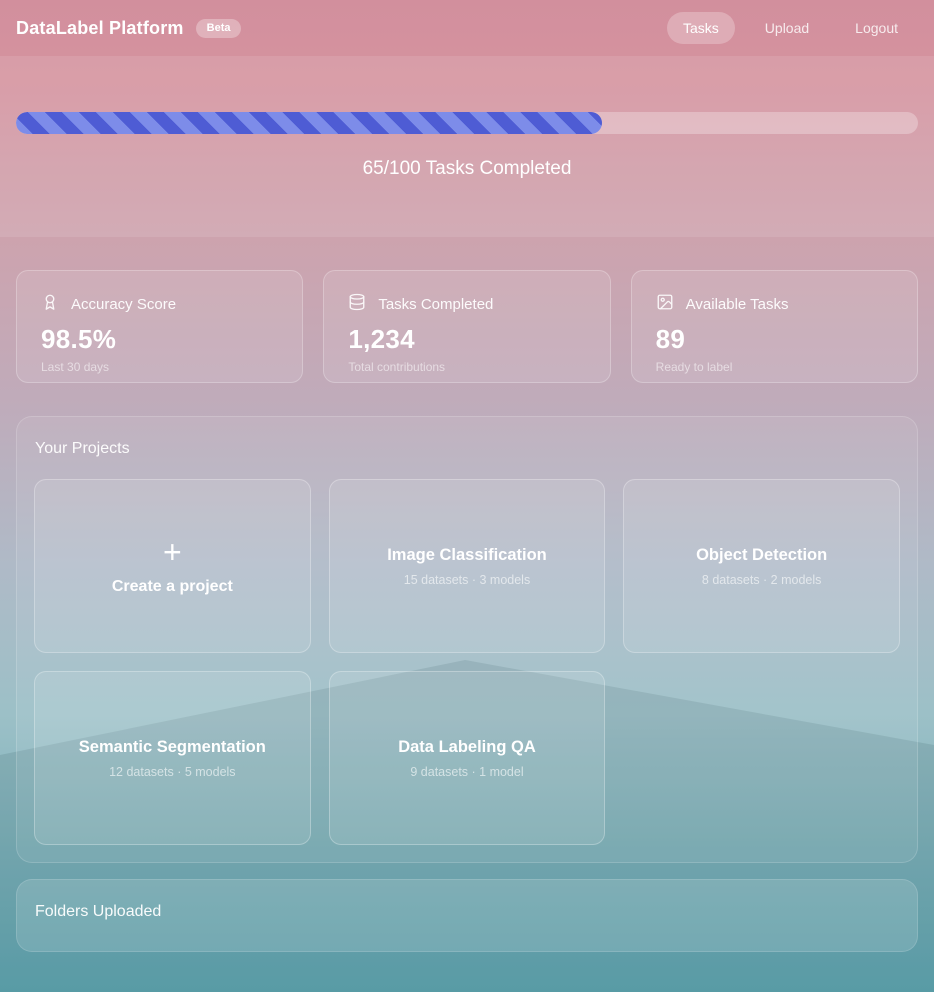 This screenshot has height=992, width=934. What do you see at coordinates (665, 304) in the screenshot?
I see `image-icon` at bounding box center [665, 304].